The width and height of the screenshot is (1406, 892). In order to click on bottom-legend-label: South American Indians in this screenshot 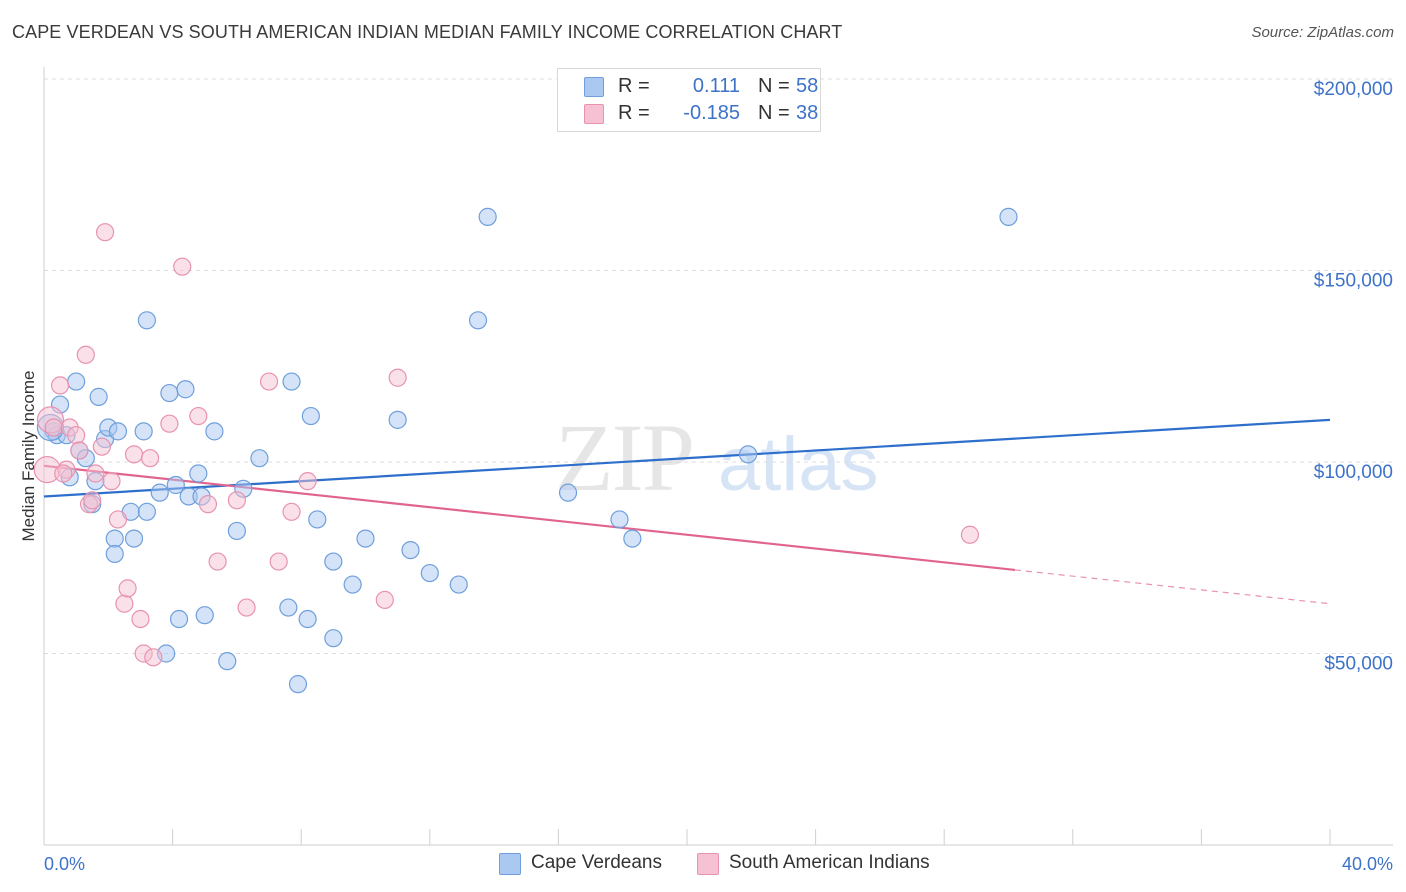, I will do `click(829, 862)`.